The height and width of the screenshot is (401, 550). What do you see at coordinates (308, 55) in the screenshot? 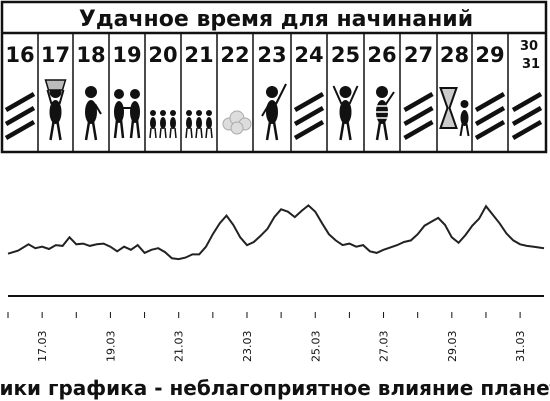
I see `day-label: 24` at bounding box center [308, 55].